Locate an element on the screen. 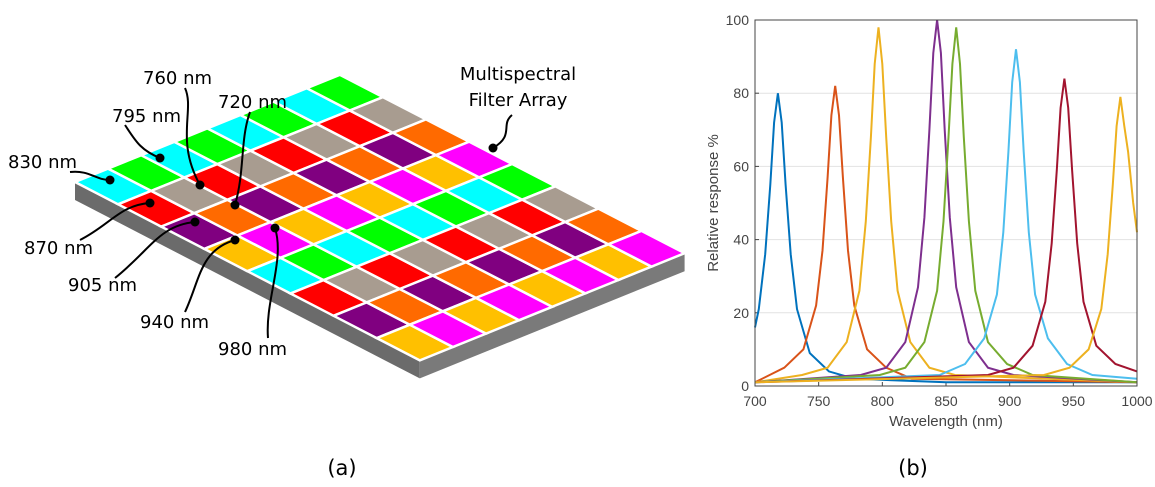 This screenshot has width=1155, height=487. slab-front is located at coordinates (247, 280).